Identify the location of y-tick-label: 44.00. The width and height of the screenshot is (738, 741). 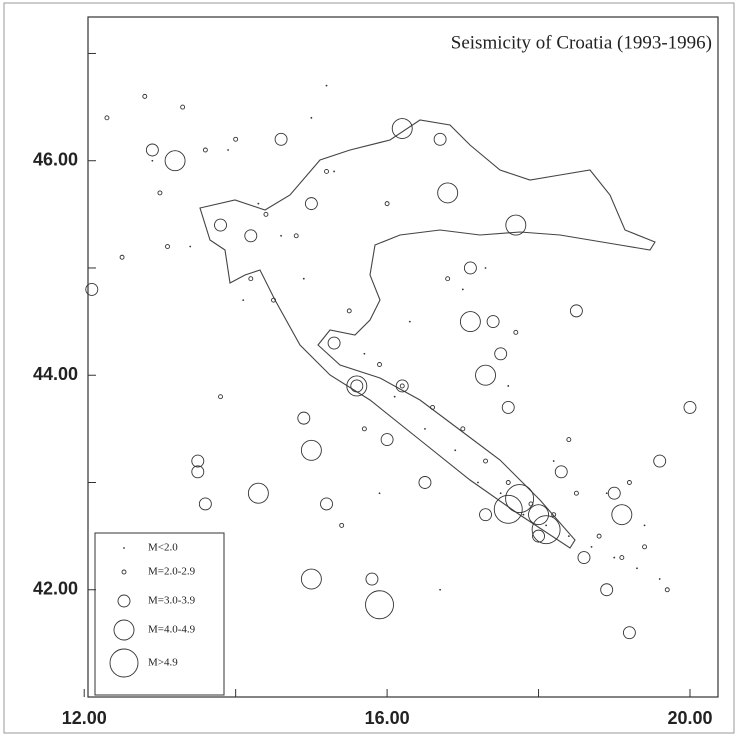
(55, 374).